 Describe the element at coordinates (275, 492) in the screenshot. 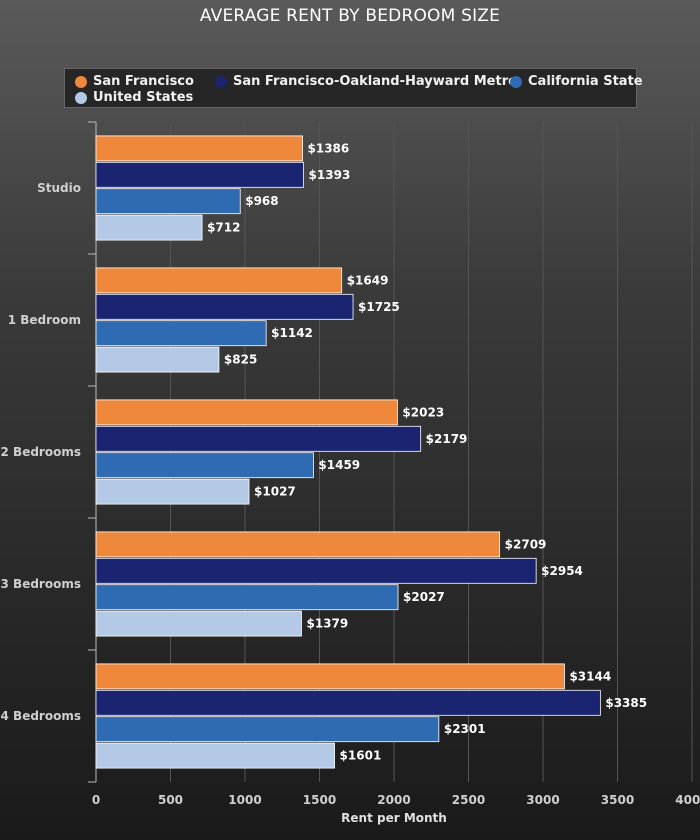

I see `data-label: $1027` at that location.